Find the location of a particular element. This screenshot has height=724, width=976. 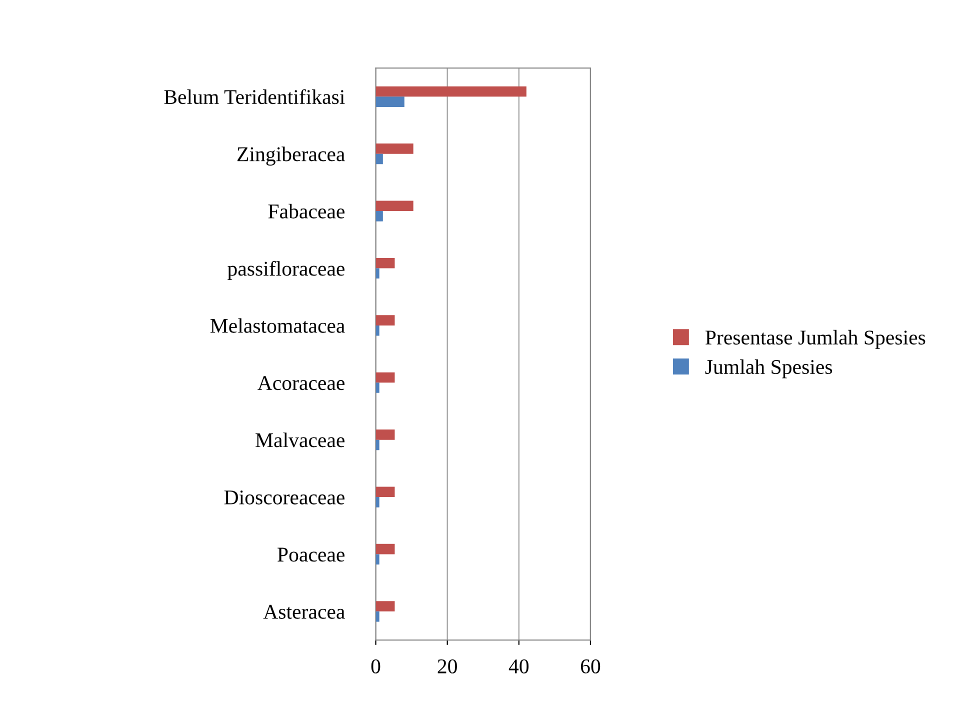

y-tick-label: Zingiberacea is located at coordinates (291, 156).